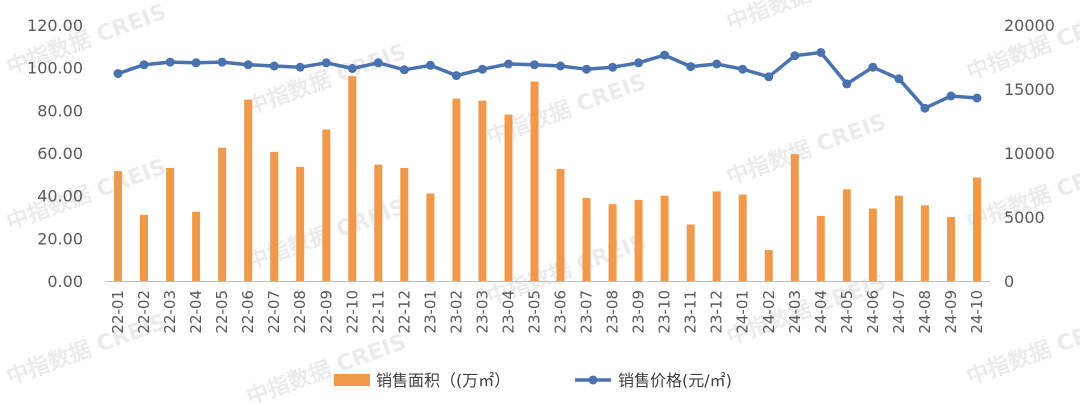 The height and width of the screenshot is (405, 1080). I want to click on legend-bar-swatch, so click(352, 380).